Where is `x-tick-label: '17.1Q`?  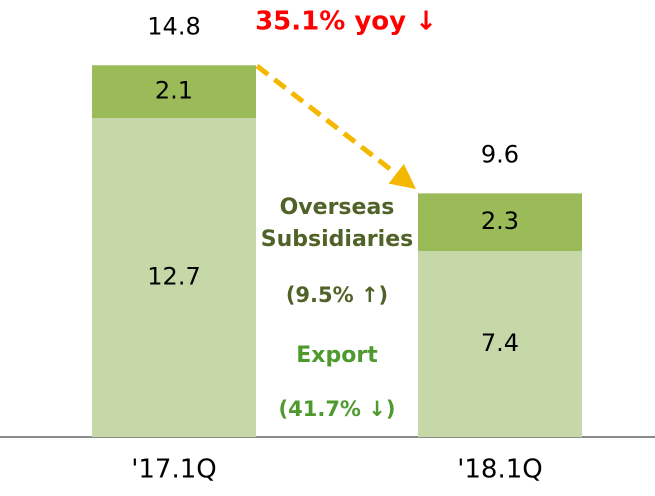 x-tick-label: '17.1Q is located at coordinates (174, 470).